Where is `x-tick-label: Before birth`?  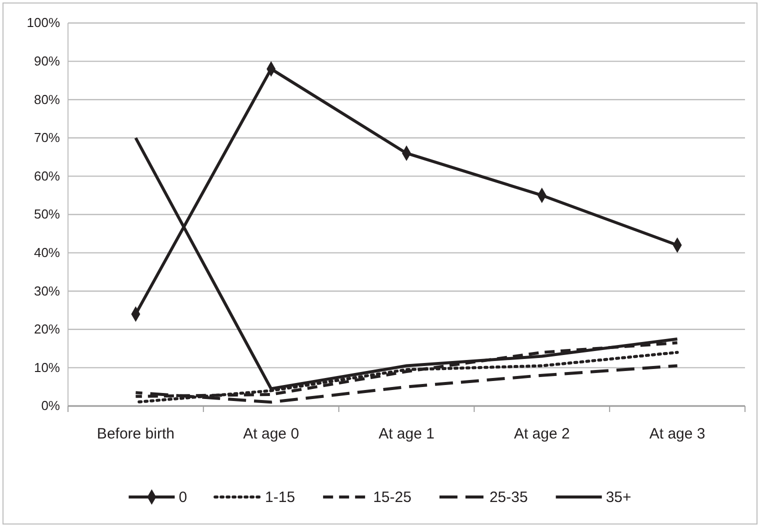 x-tick-label: Before birth is located at coordinates (135, 434).